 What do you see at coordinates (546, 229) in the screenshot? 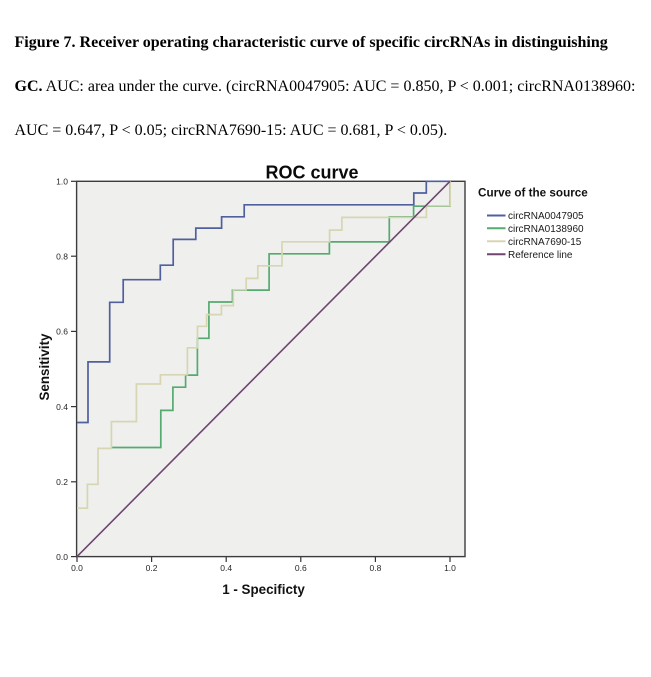
I see `svg-text: circRNA0138960` at bounding box center [546, 229].